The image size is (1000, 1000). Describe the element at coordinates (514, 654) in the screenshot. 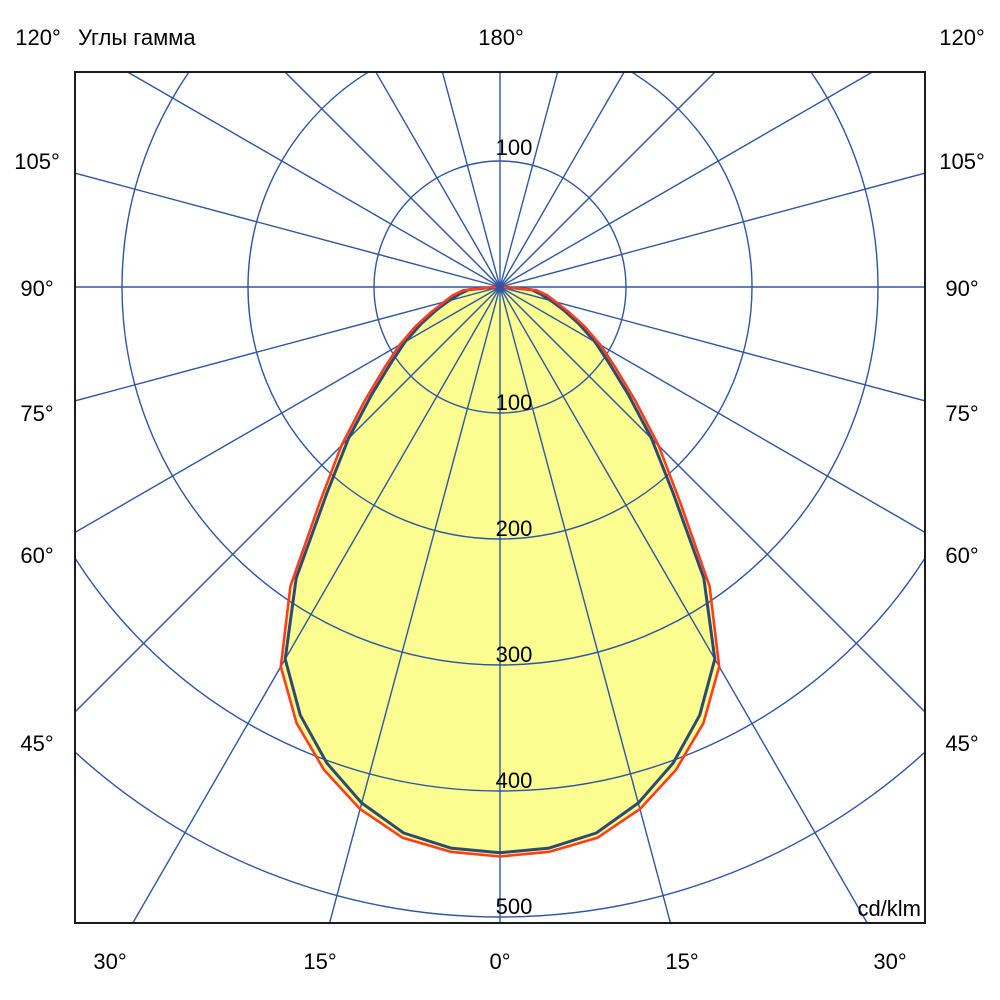

I see `radial-tick-300: 300` at that location.